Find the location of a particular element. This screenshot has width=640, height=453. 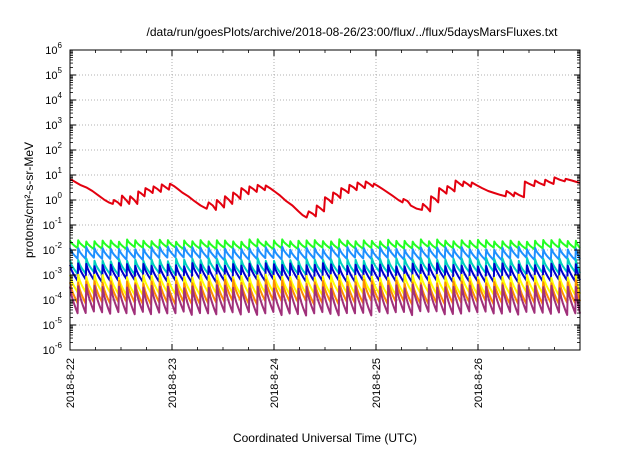

y-tick-label: 10⁻³ is located at coordinates (53, 274).